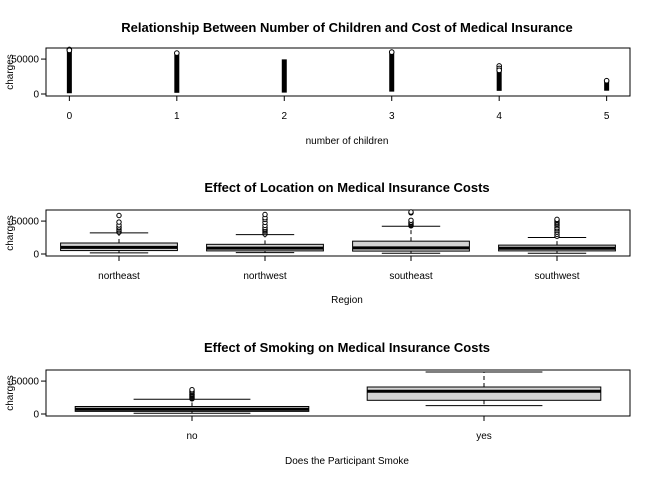 The height and width of the screenshot is (480, 672). What do you see at coordinates (29, 399) in the screenshot?
I see `y-axis-smoking: 0 50000` at bounding box center [29, 399].